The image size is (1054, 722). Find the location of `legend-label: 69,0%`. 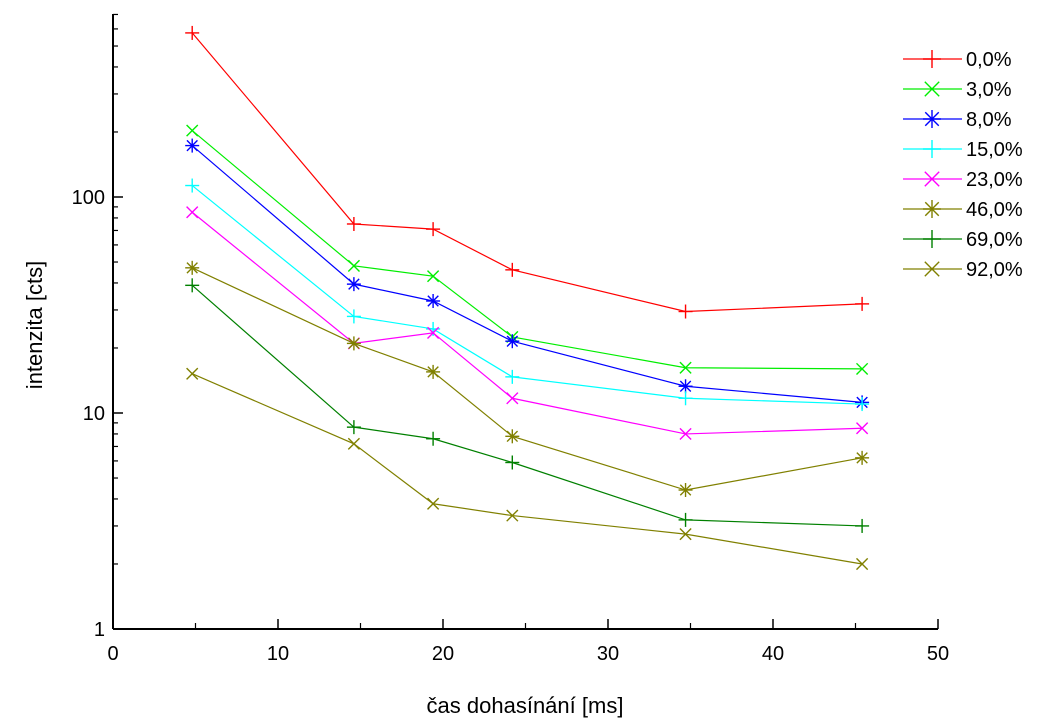

legend-label: 69,0% is located at coordinates (994, 240).